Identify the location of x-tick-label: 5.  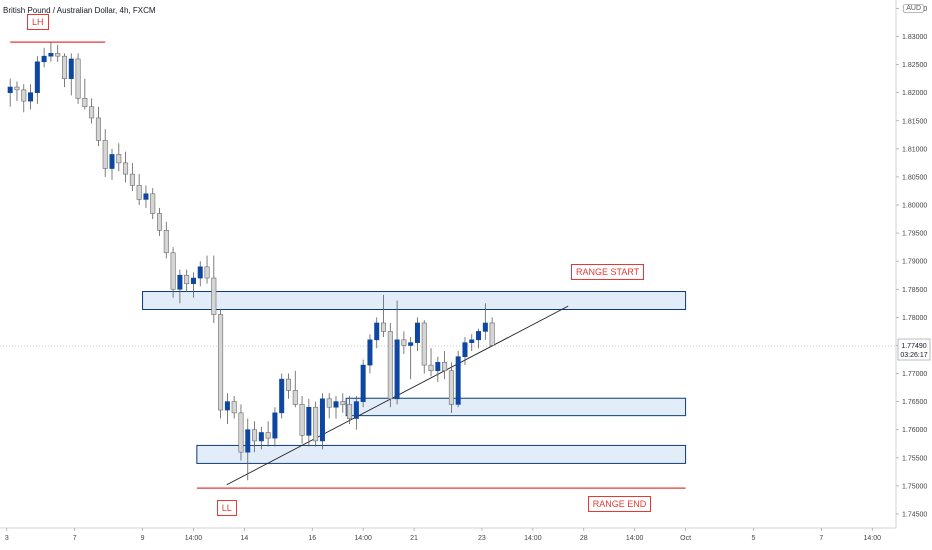
(754, 538).